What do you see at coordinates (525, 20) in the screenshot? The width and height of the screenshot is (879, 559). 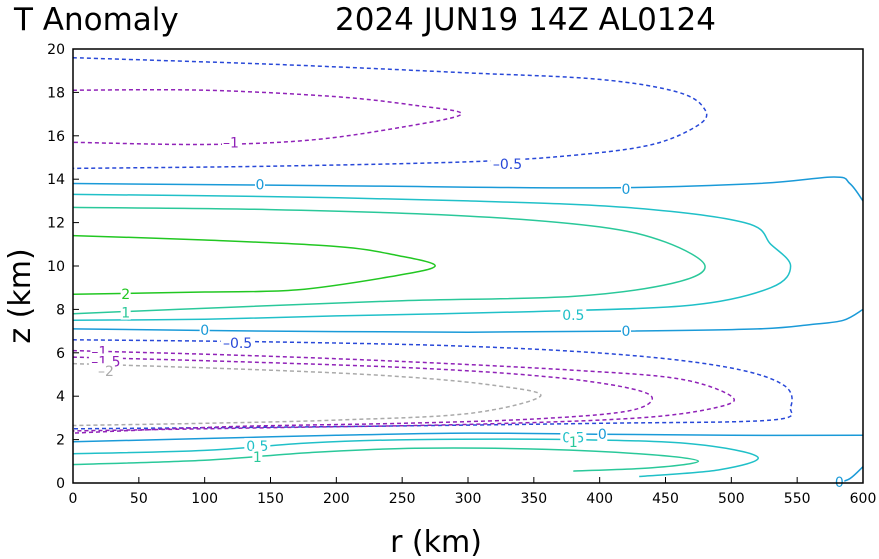 I see `chart-subtitle: 2024 JUN19 14Z AL0124` at bounding box center [525, 20].